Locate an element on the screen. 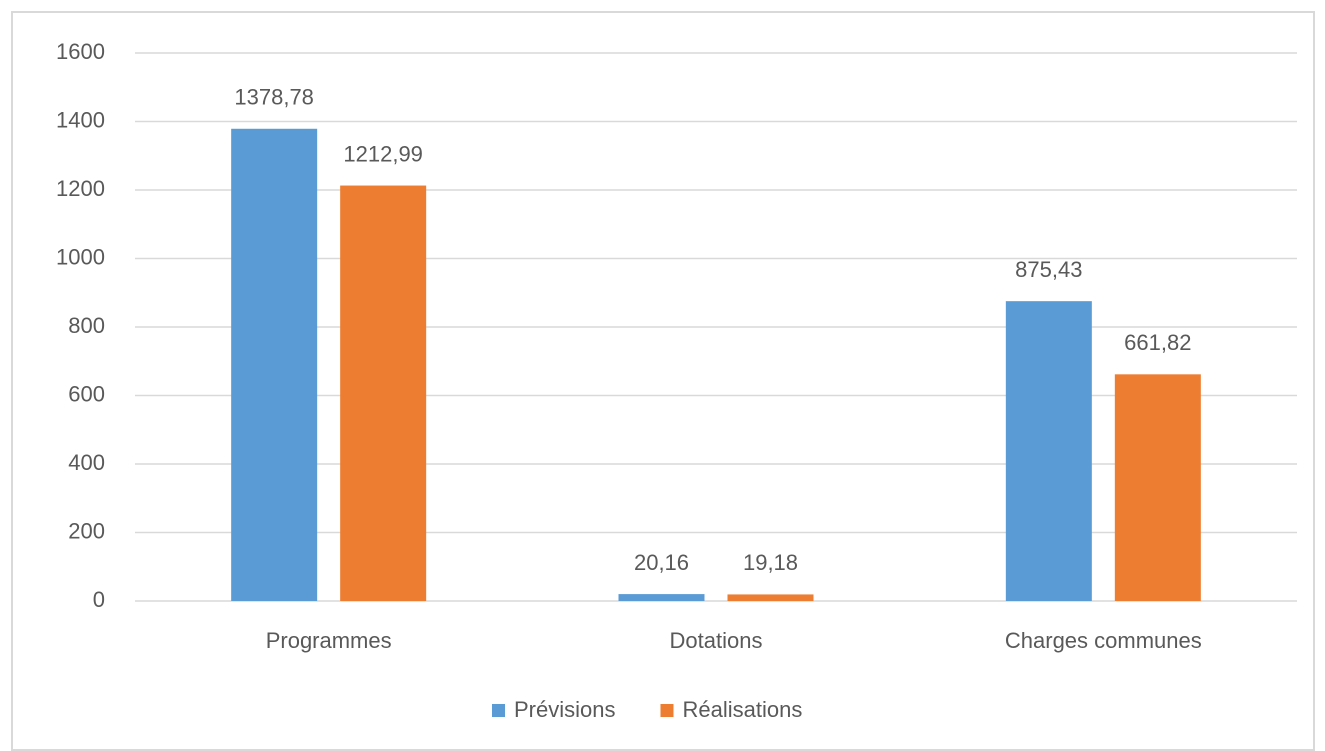 This screenshot has height=751, width=1325. y-tick-label: 1200 is located at coordinates (80, 188).